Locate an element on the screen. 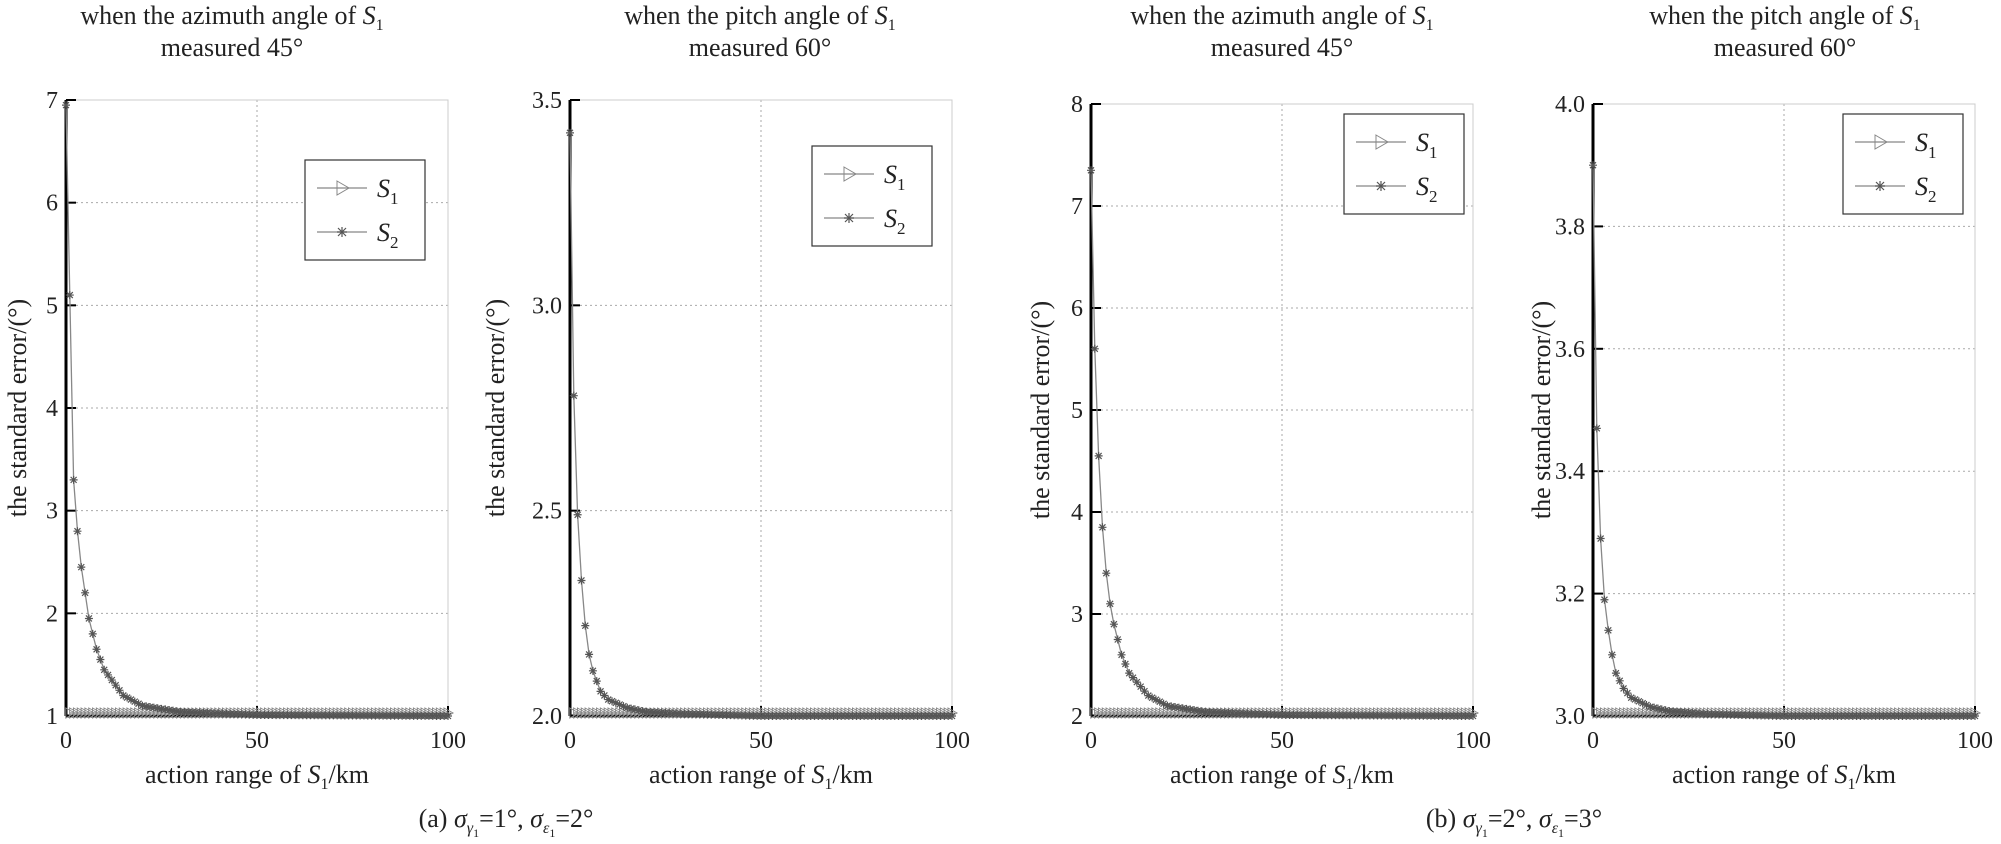 This screenshot has height=844, width=2001. y-tick-label: 2 is located at coordinates (52, 614).